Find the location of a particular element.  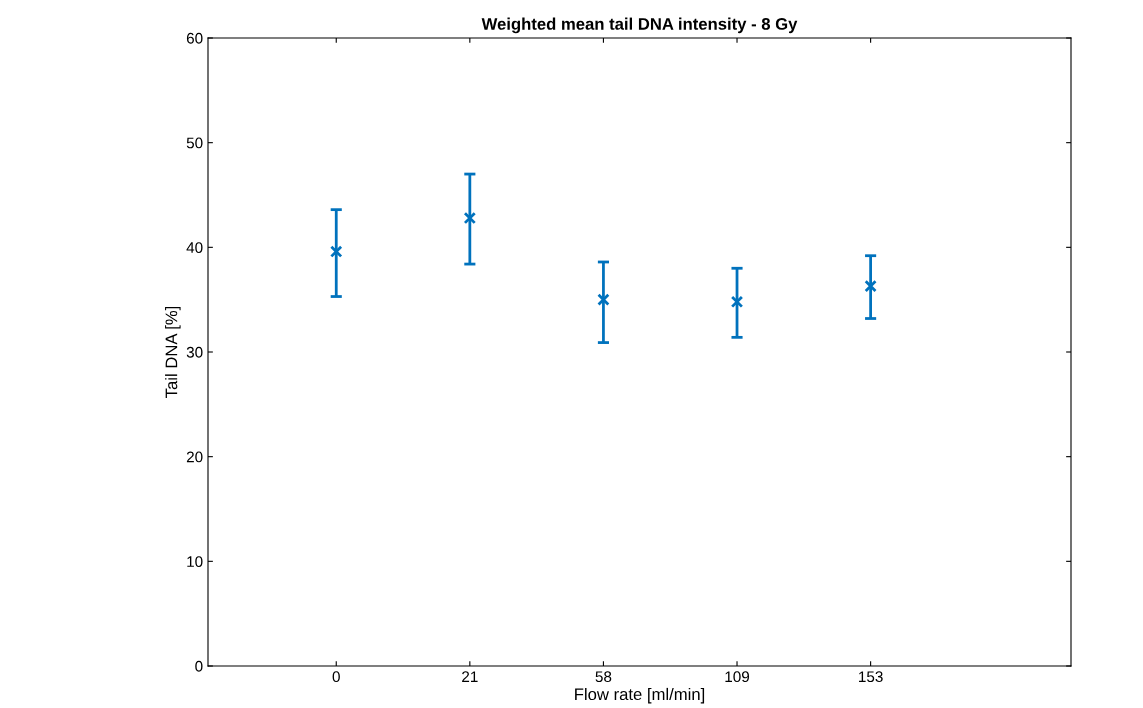

y-axis-title: Tail DNA [%] is located at coordinates (173, 352).